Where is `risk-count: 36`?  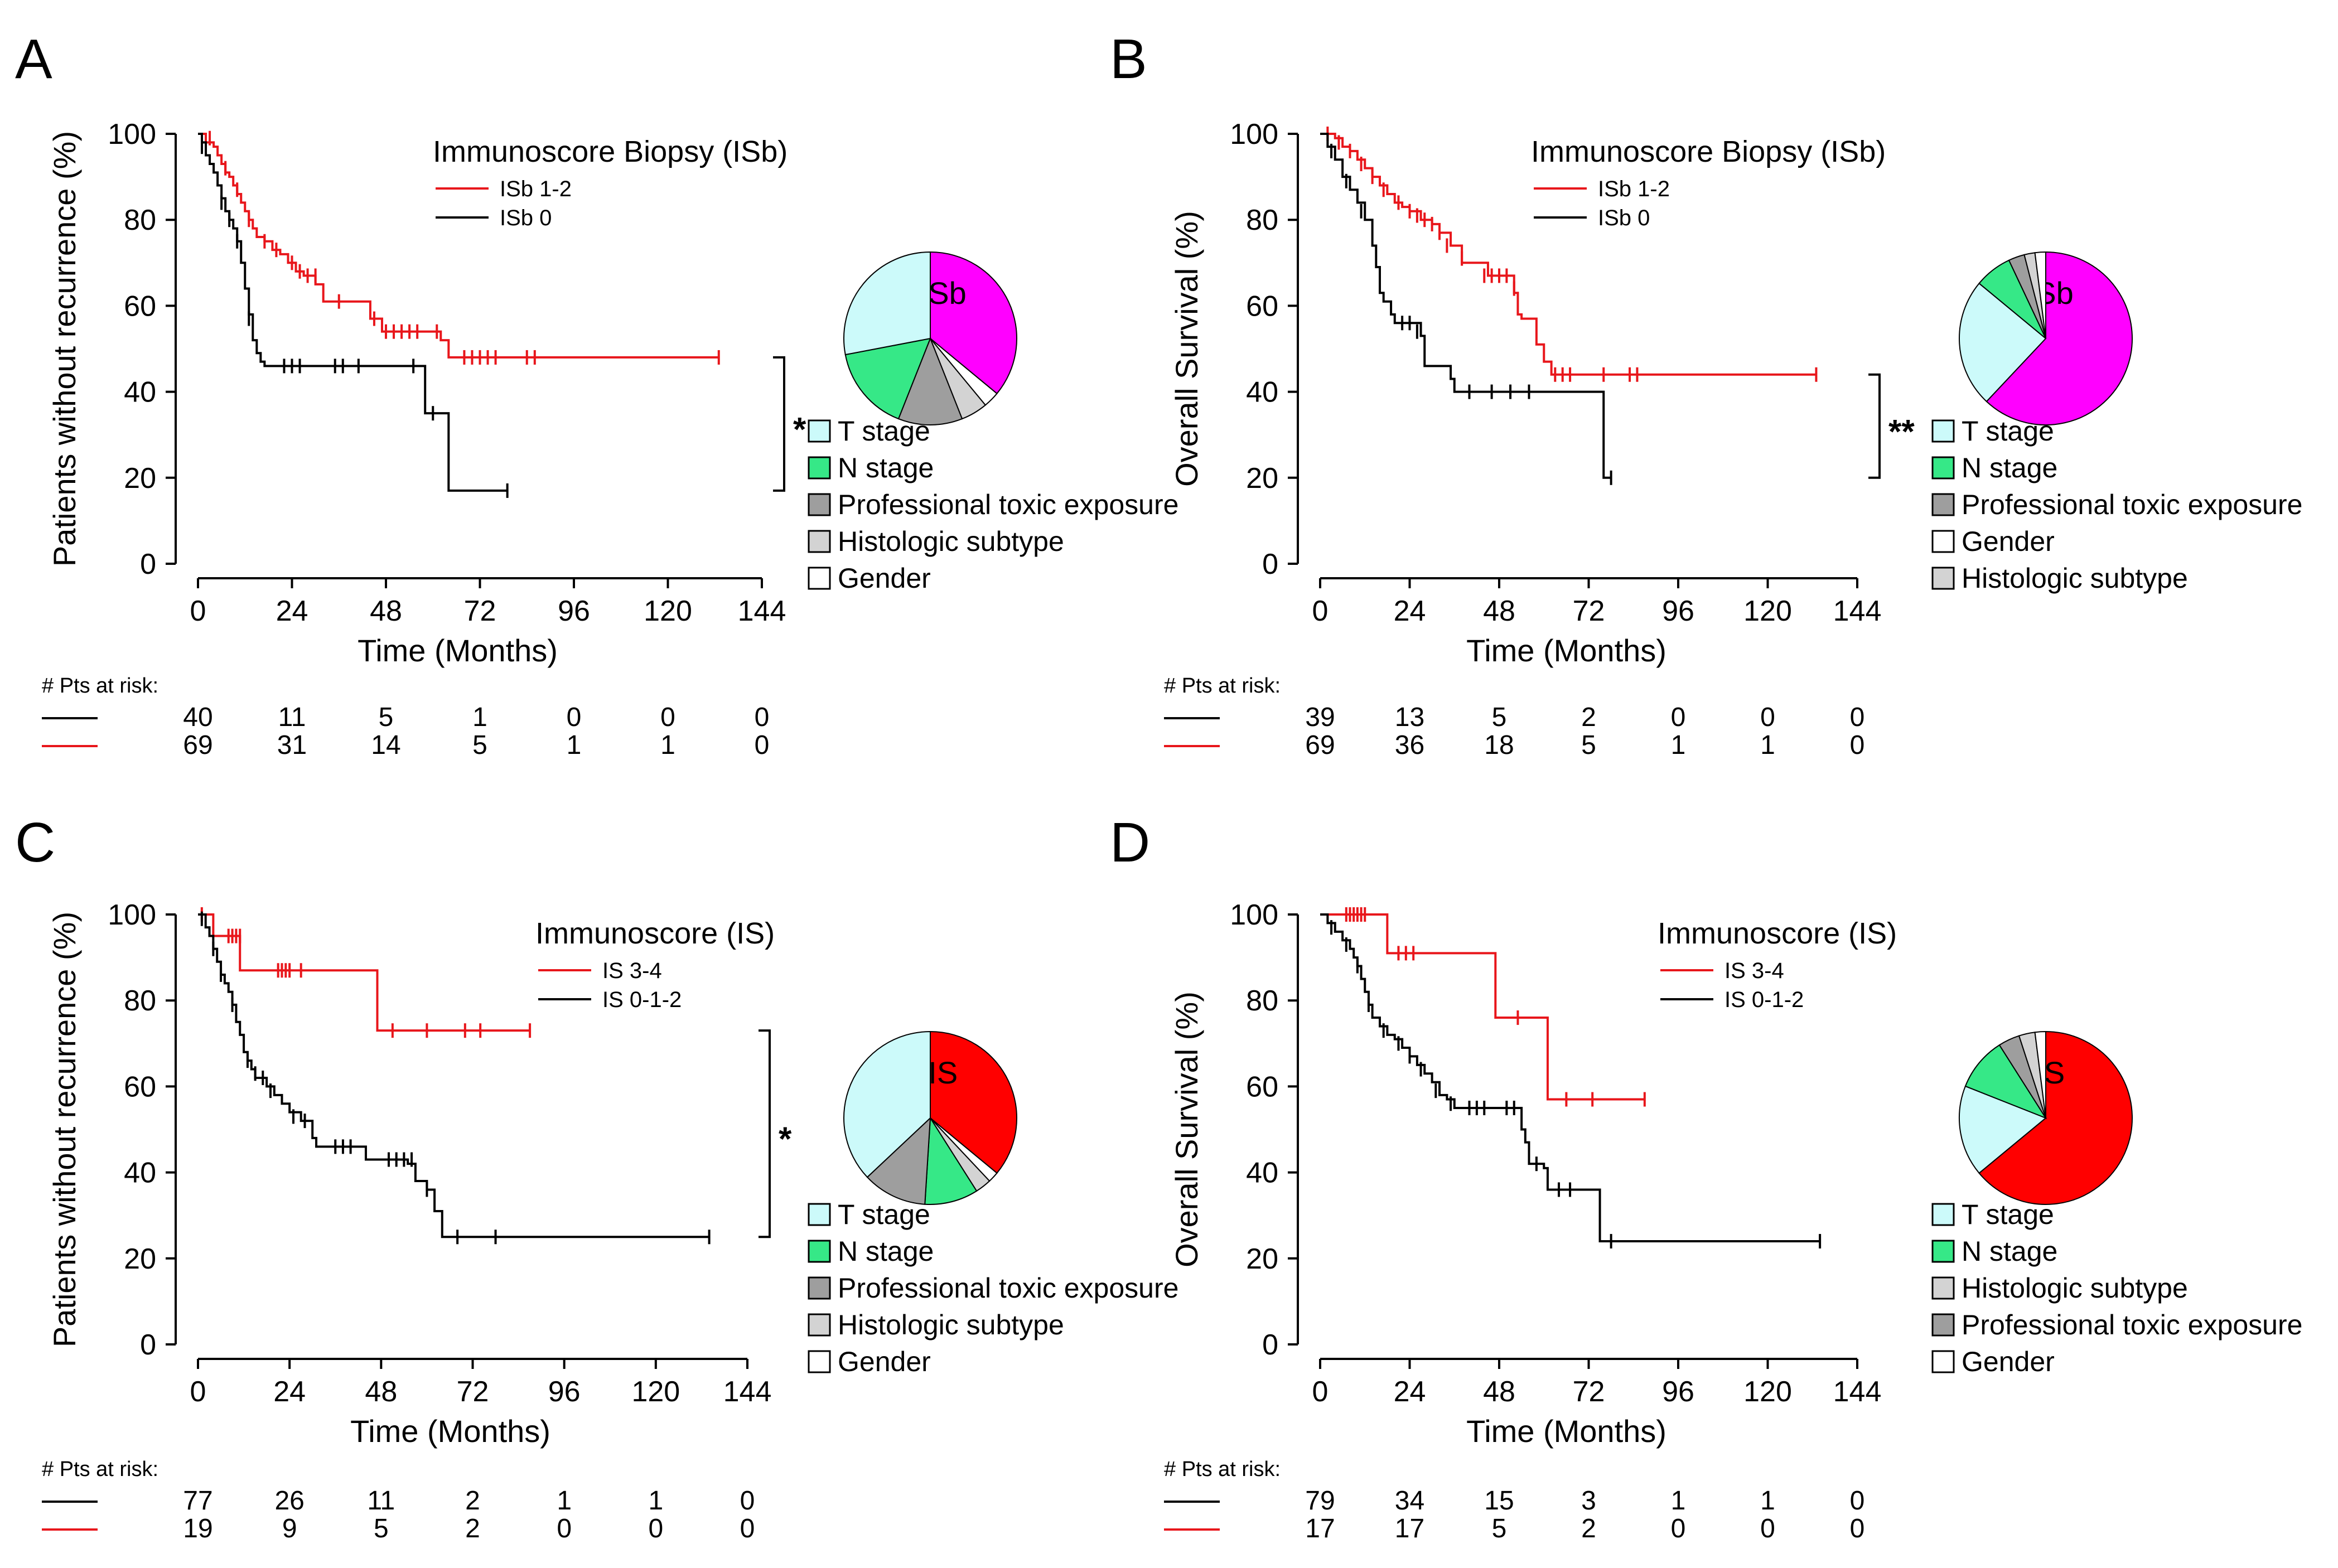 risk-count: 36 is located at coordinates (1409, 745).